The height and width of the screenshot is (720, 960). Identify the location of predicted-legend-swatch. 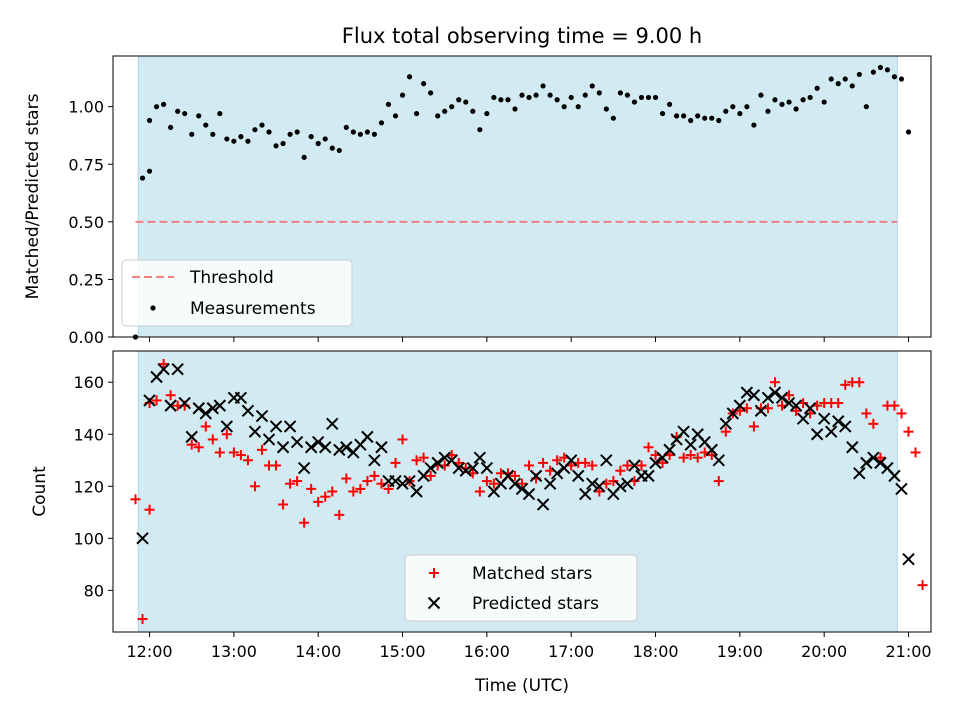
(434, 603).